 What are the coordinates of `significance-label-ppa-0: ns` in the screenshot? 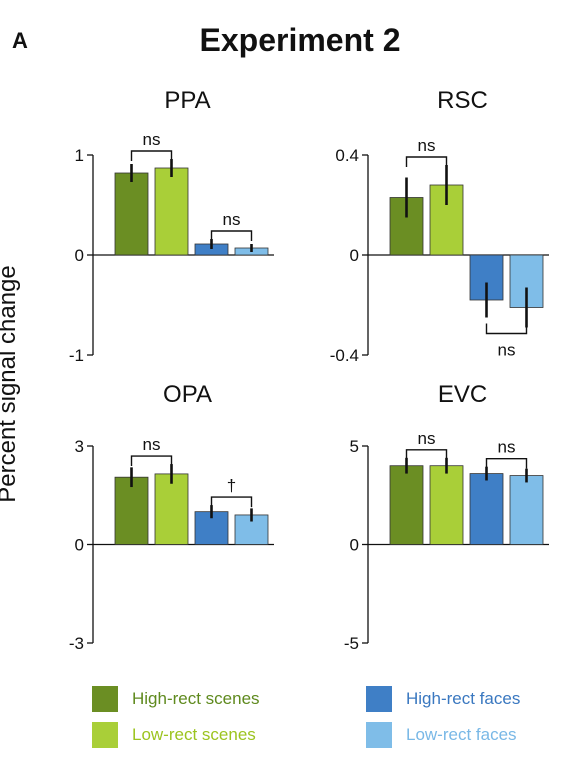 It's located at (152, 139).